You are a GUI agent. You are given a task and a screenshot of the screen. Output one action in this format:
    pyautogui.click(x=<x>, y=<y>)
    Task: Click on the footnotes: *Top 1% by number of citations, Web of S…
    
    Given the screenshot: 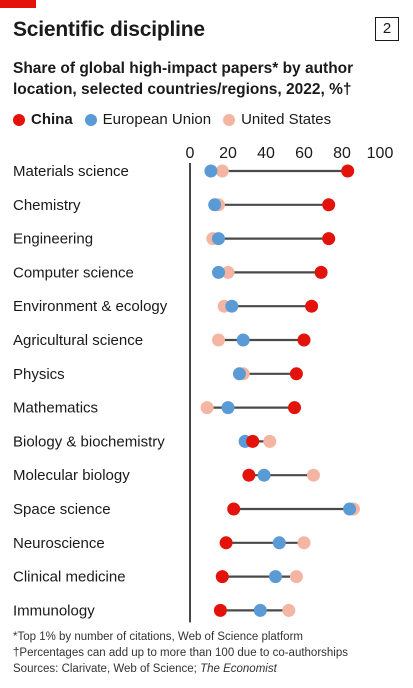 What is the action you would take?
    pyautogui.click(x=210, y=653)
    